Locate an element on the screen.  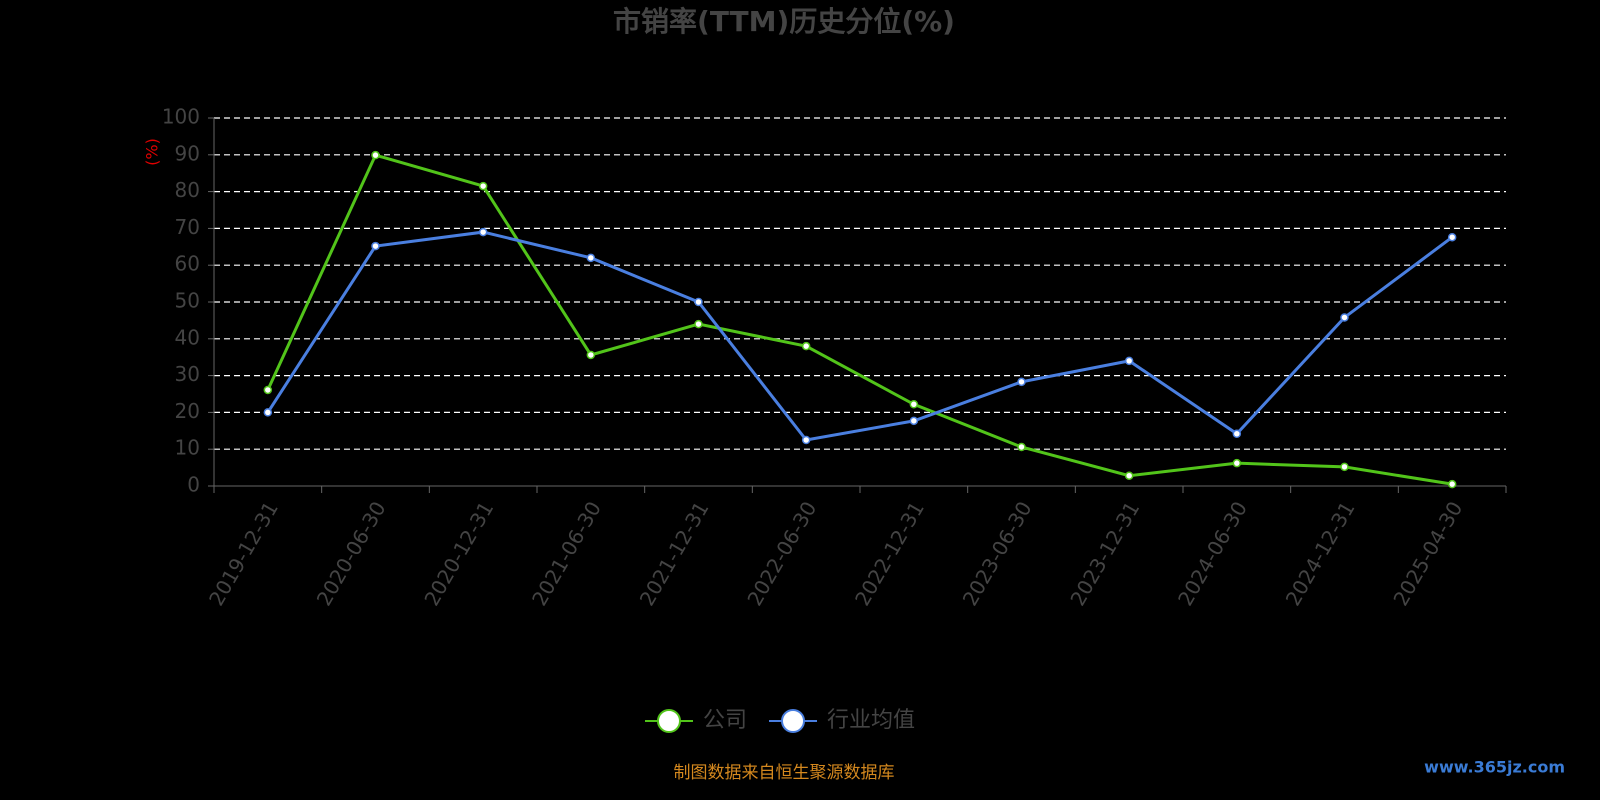
x-tick-label: 2022-12-31 is located at coordinates (889, 553).